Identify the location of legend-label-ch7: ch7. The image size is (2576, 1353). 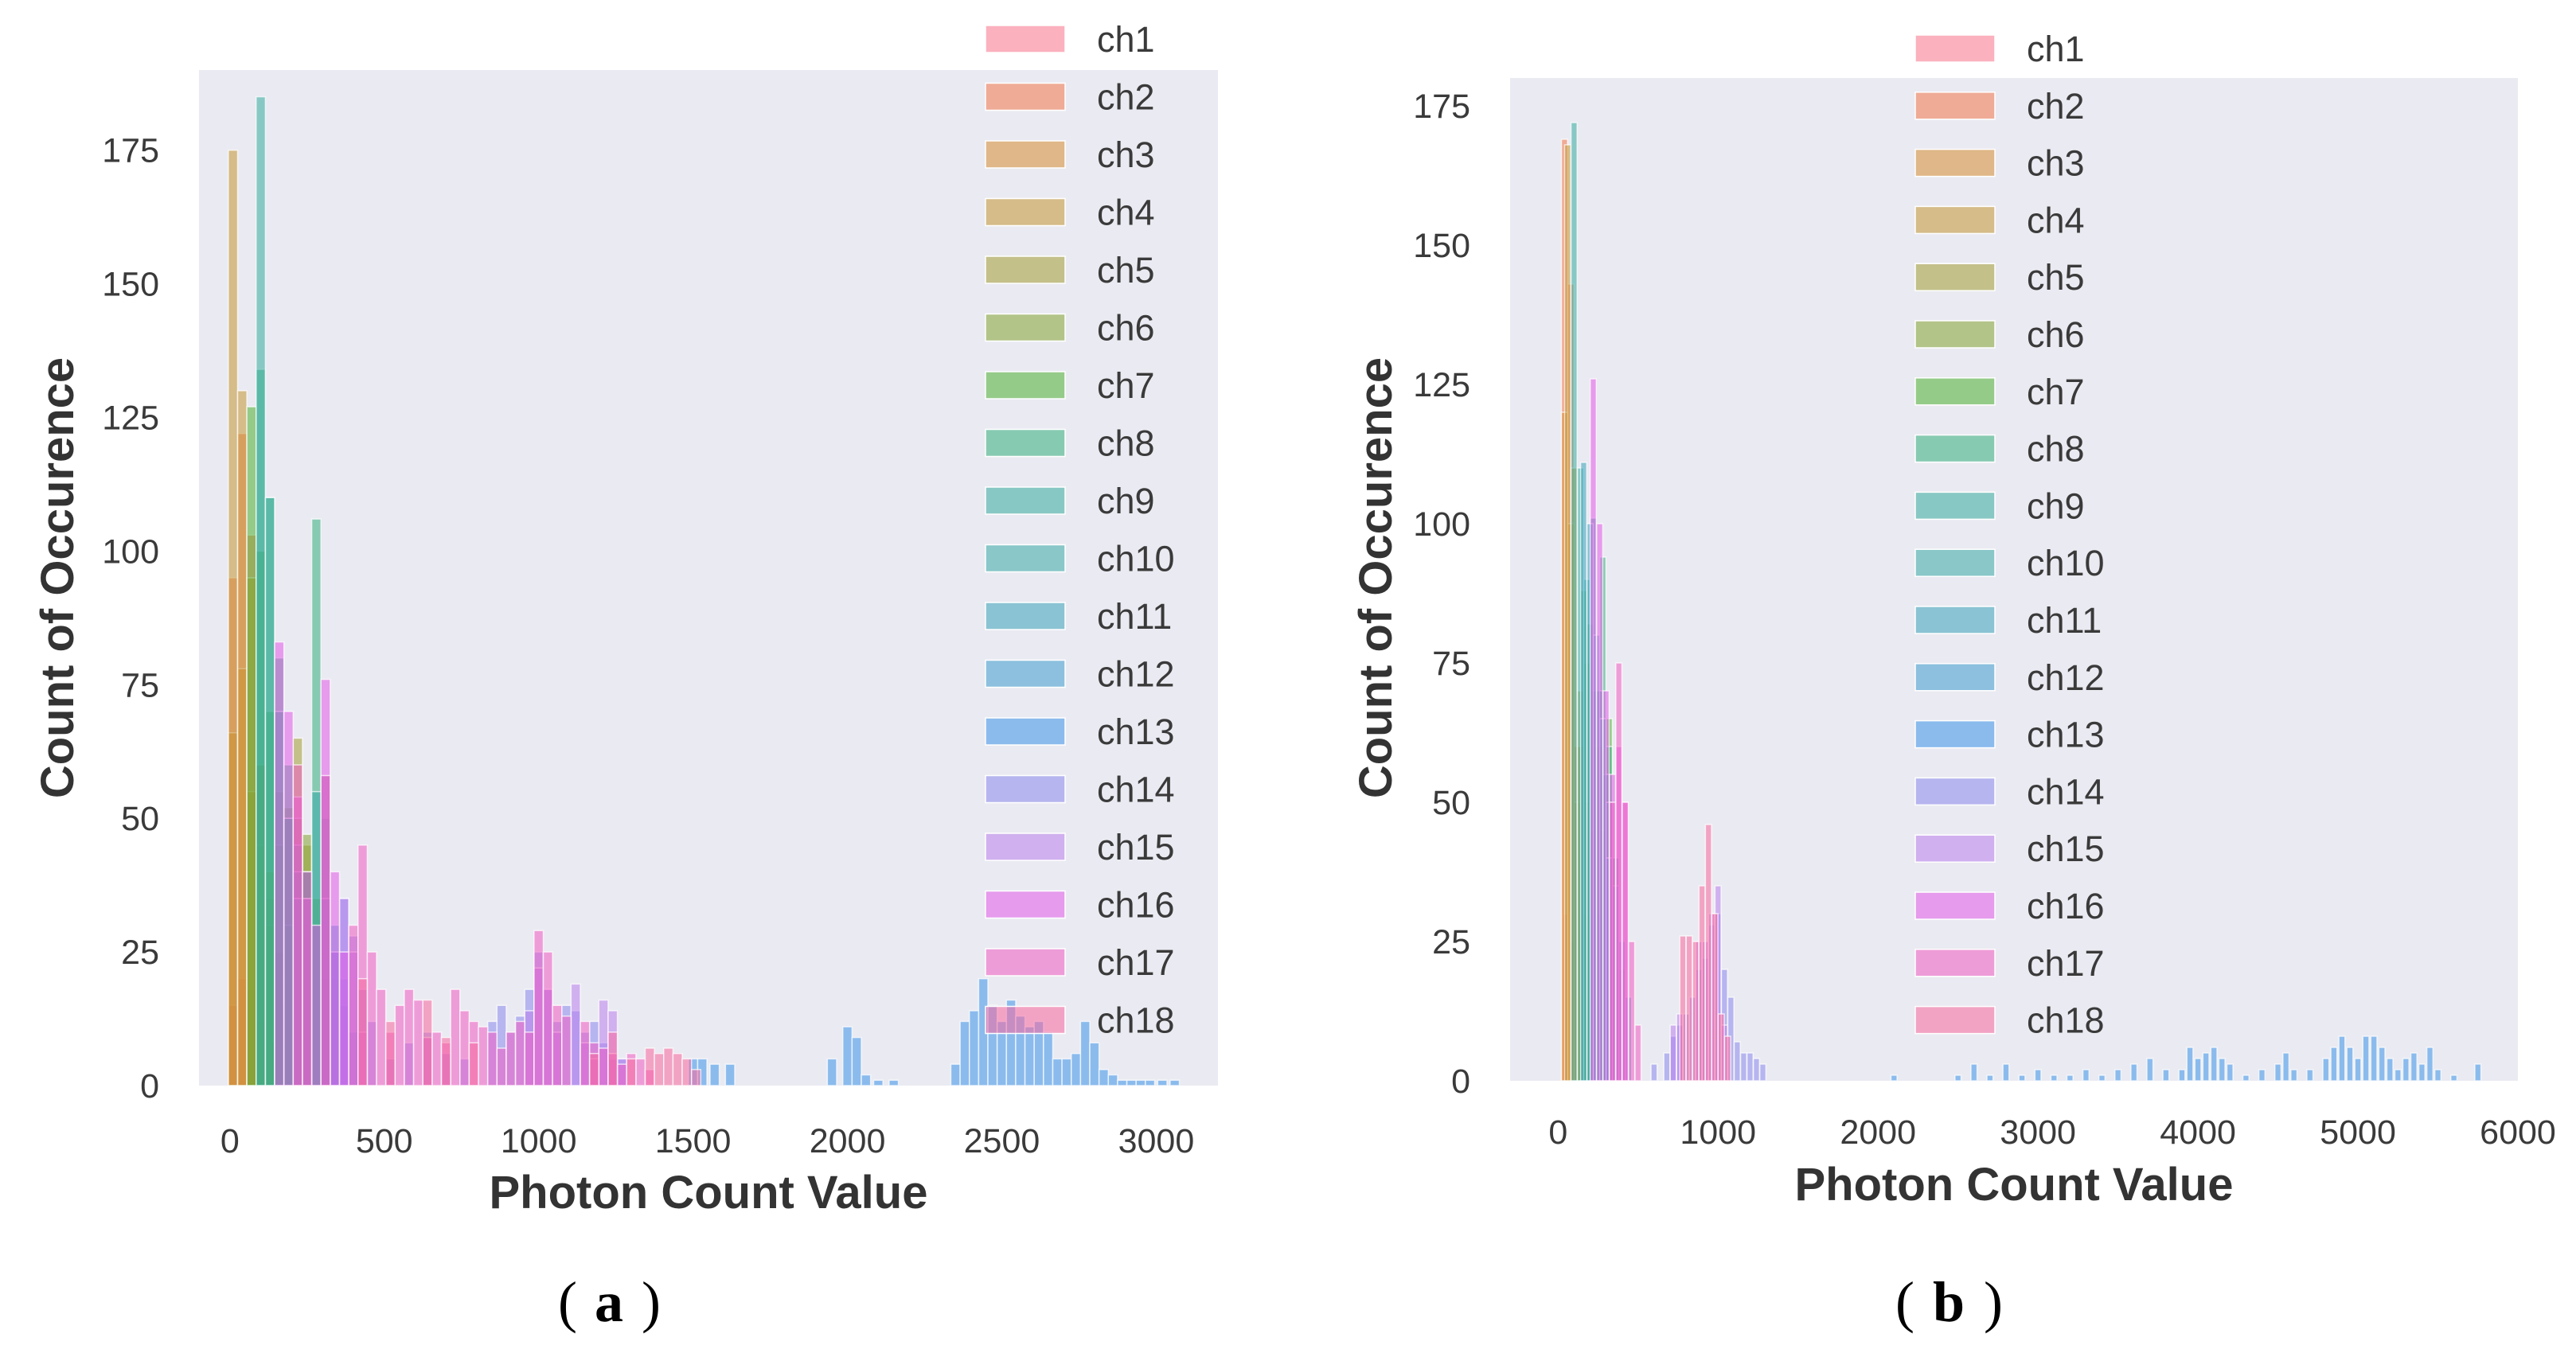
(2056, 392).